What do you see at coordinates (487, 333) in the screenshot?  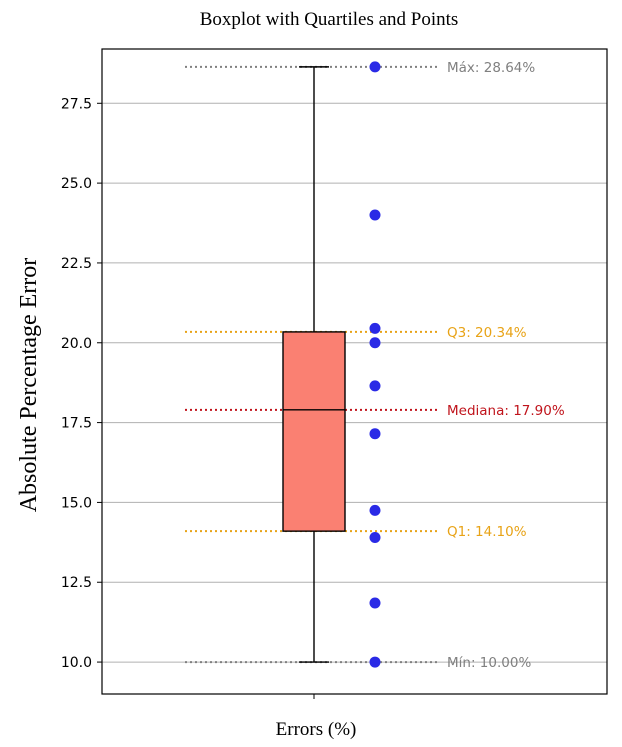 I see `annotation-label: Q3: 20.34%` at bounding box center [487, 333].